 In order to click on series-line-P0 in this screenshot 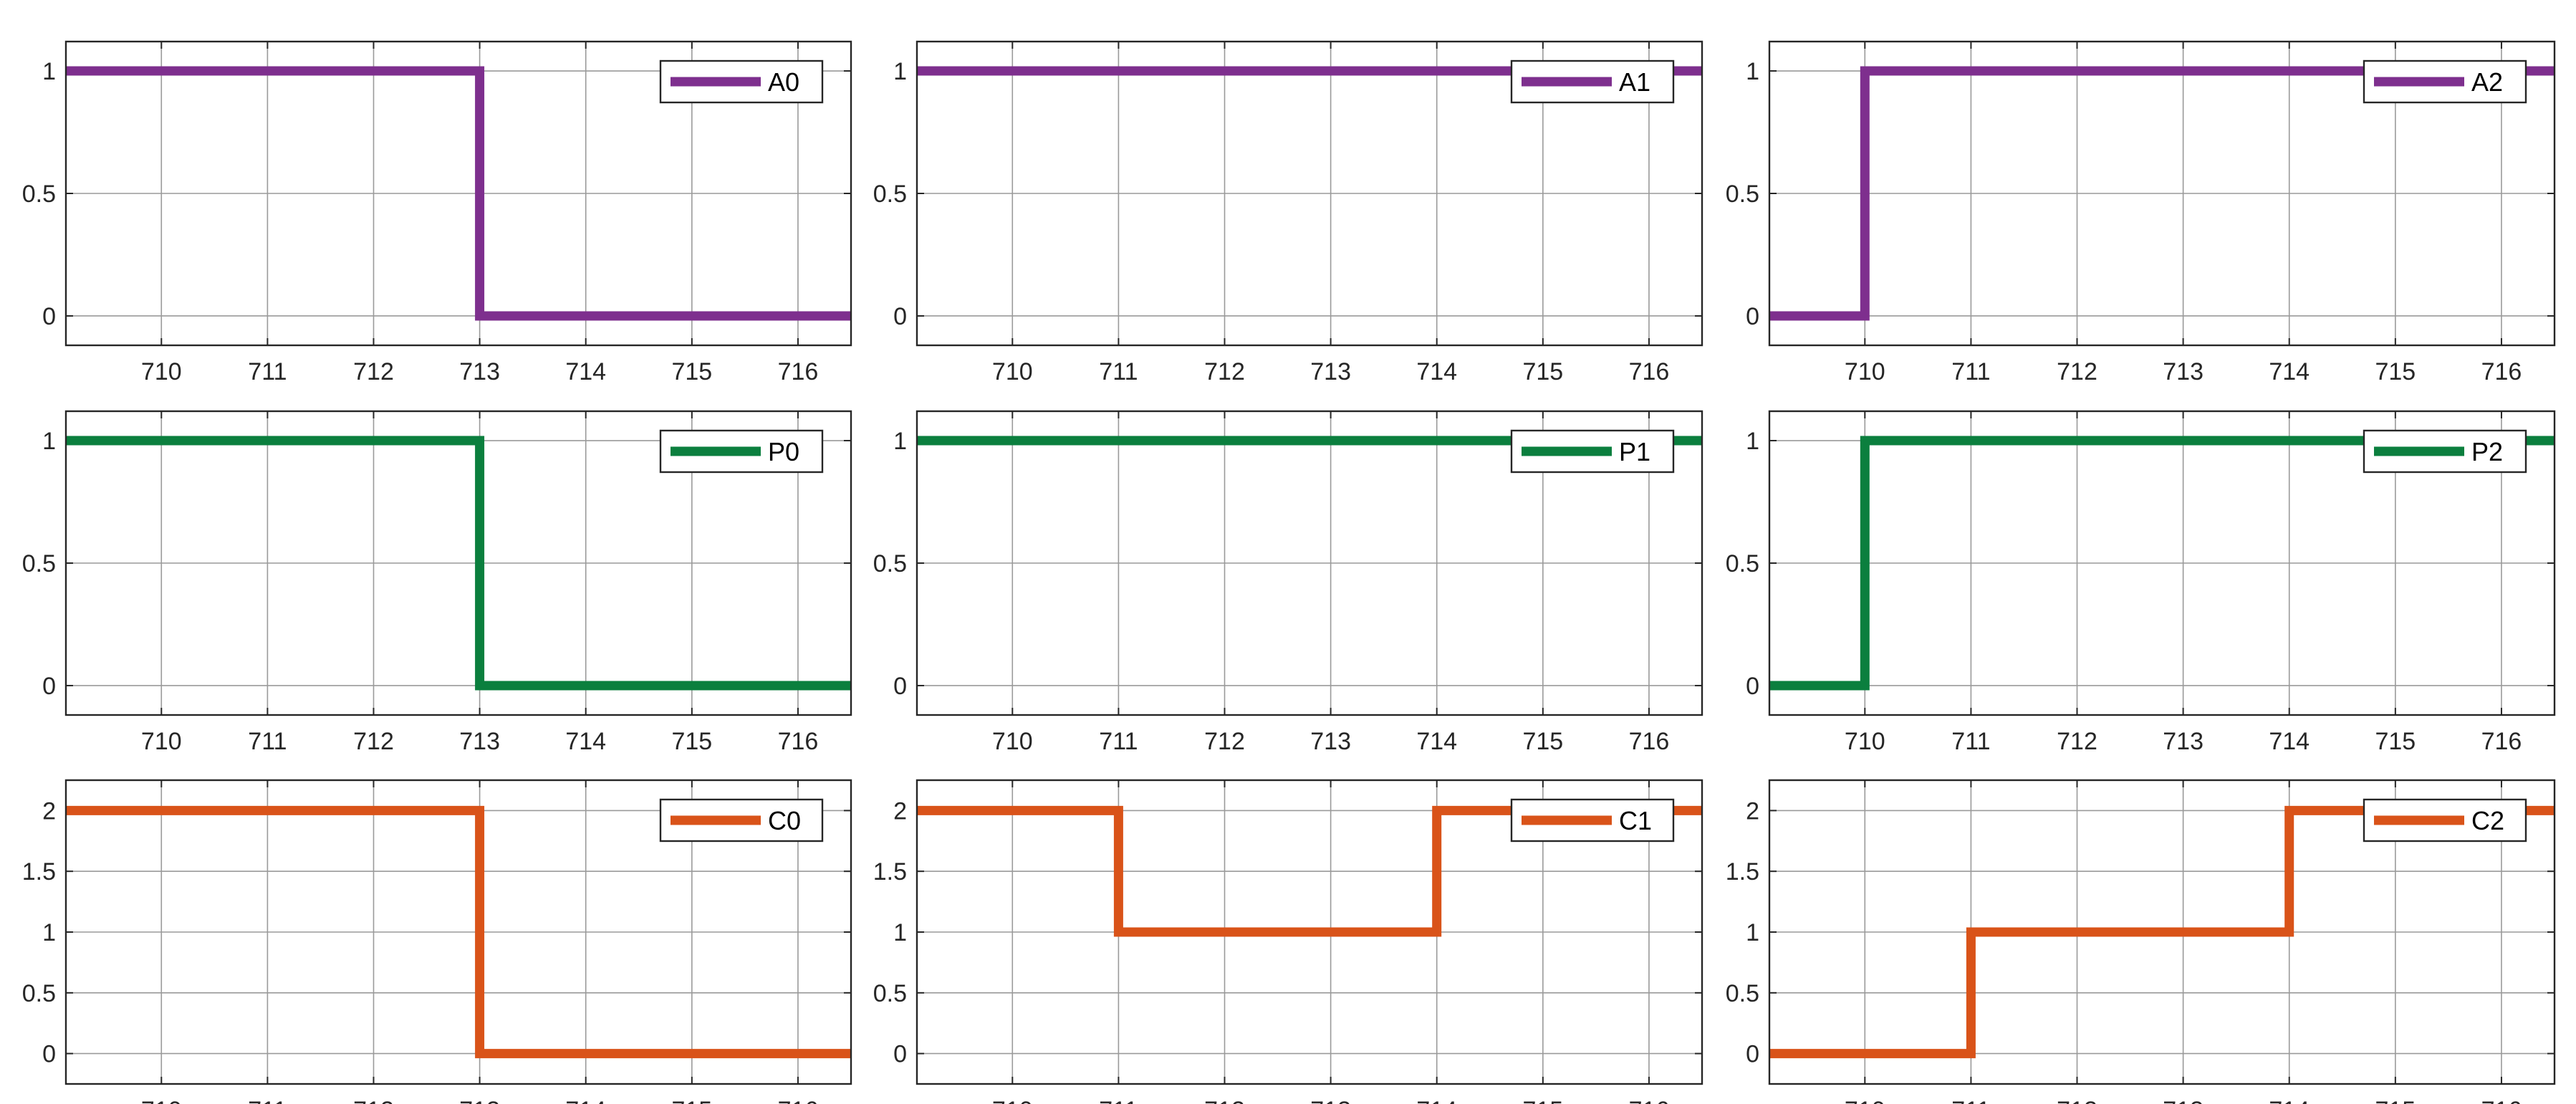, I will do `click(459, 563)`.